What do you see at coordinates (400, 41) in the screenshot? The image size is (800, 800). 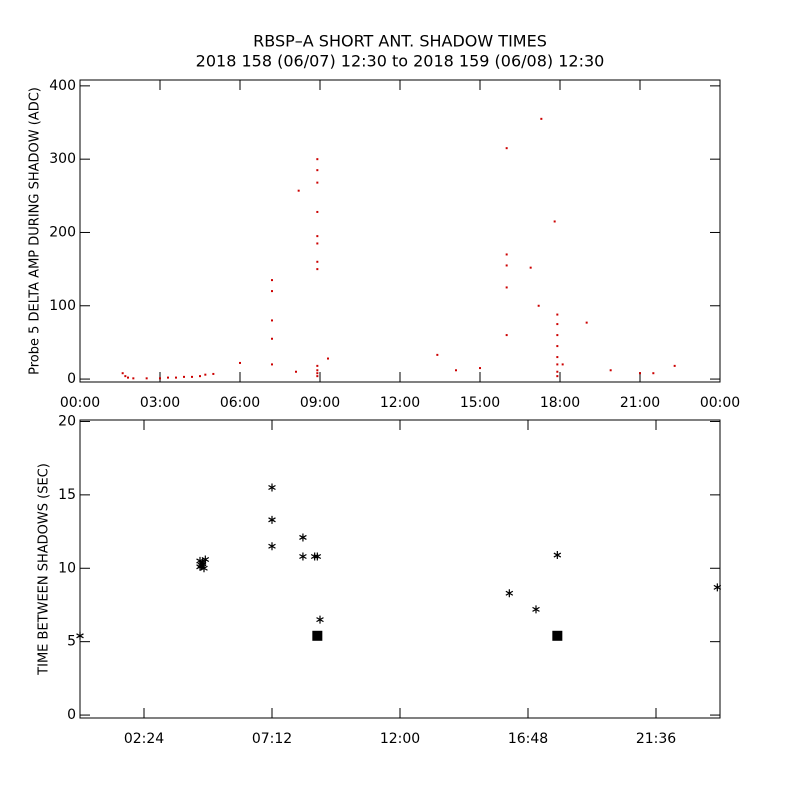 I see `chart-title: RBSP–A SHORT ANT. SHADOW TIMES` at bounding box center [400, 41].